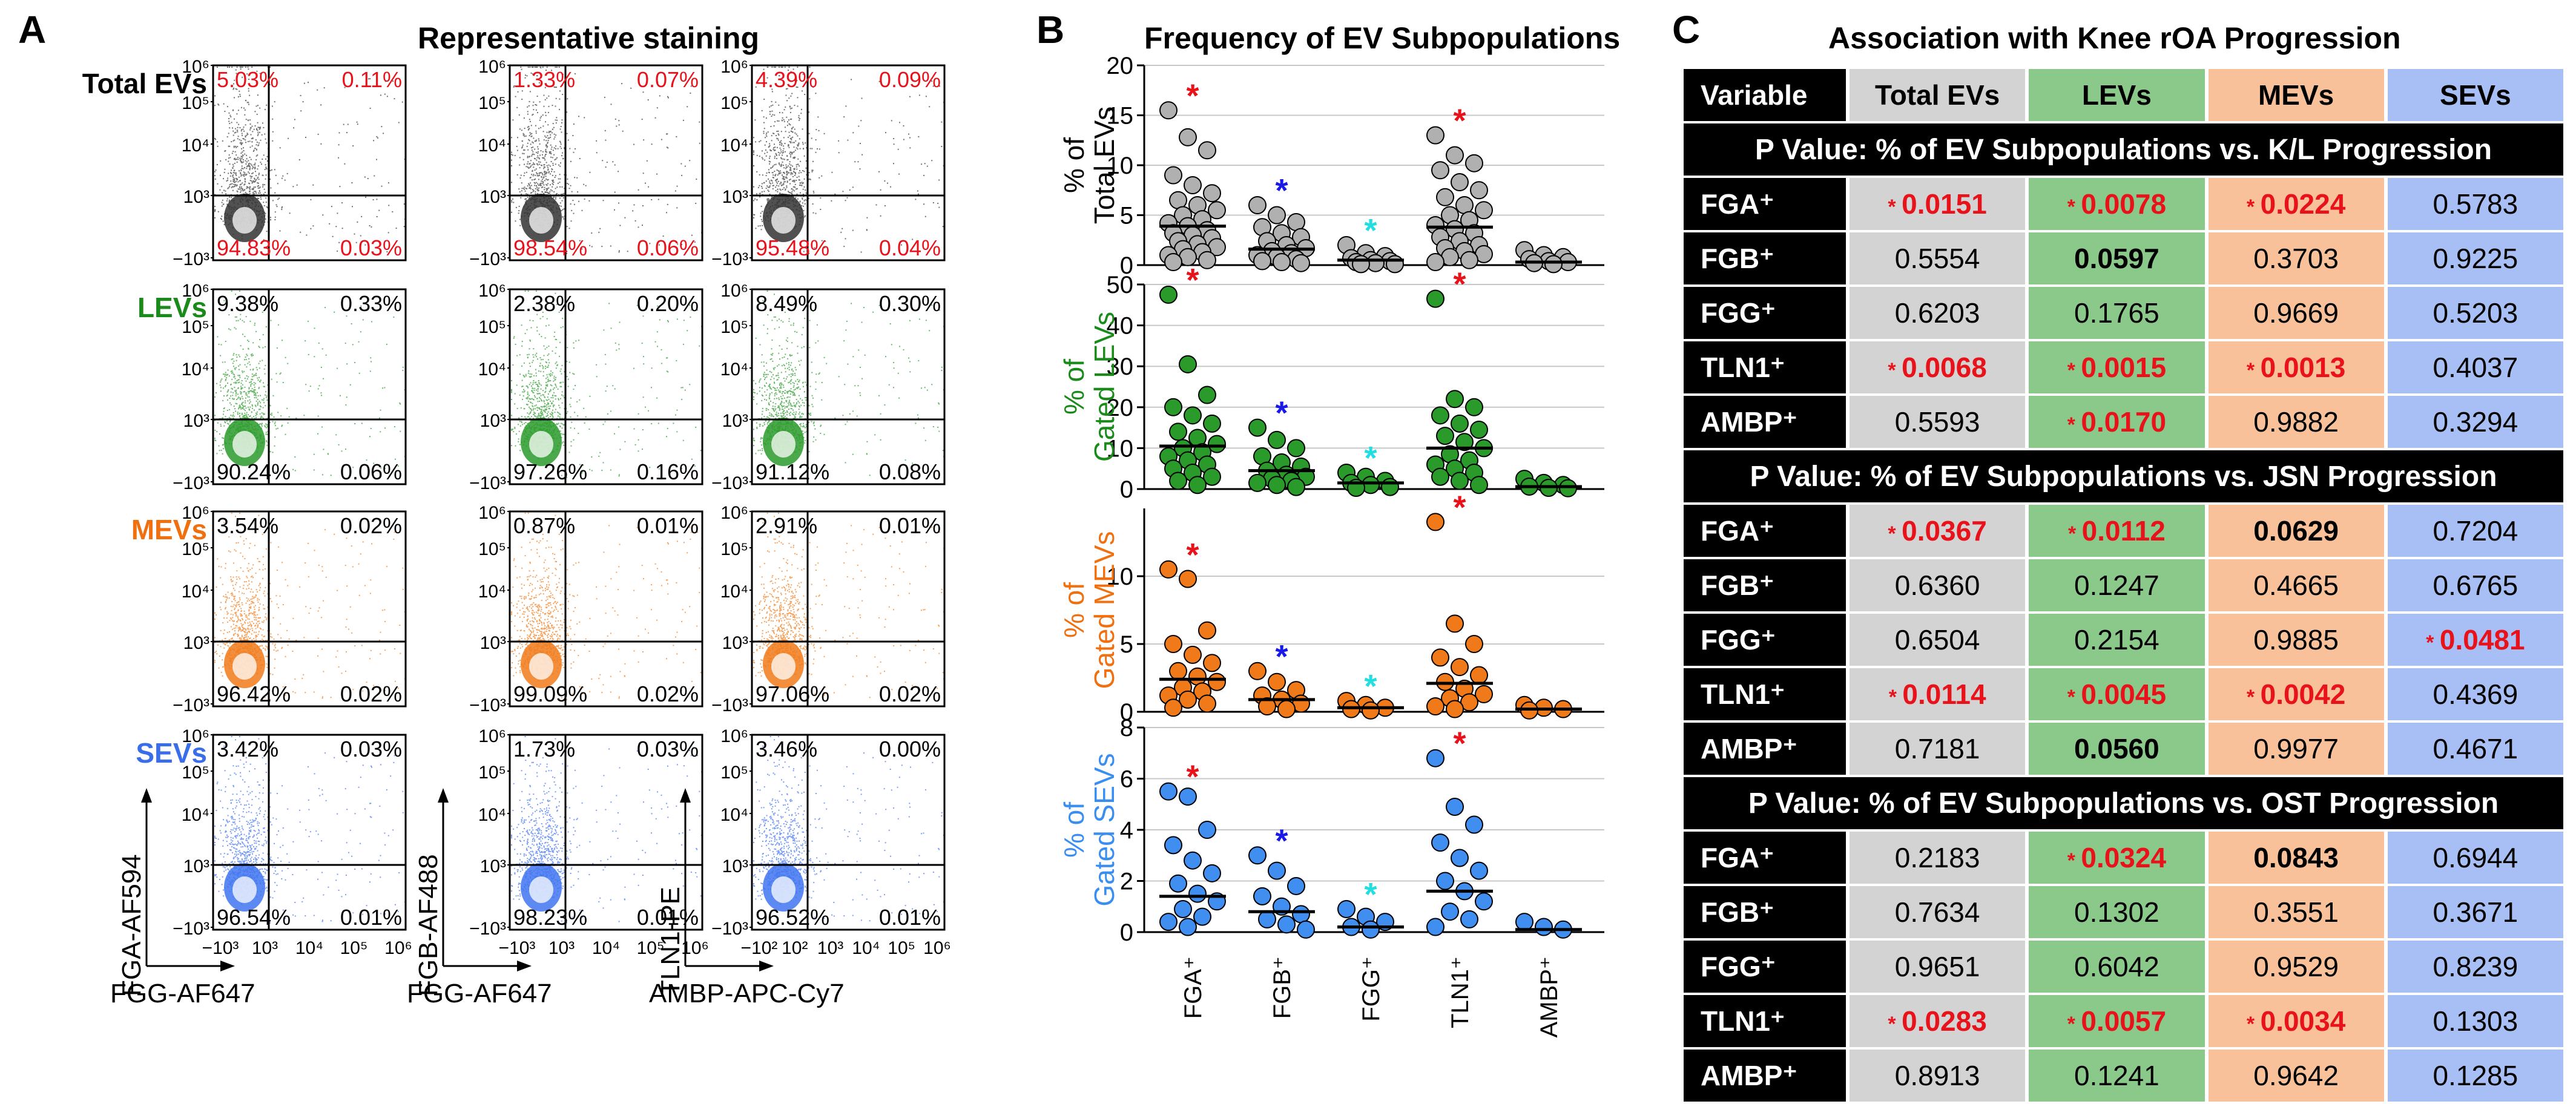 The image size is (2576, 1104). What do you see at coordinates (2475, 912) in the screenshot?
I see `pvalue-cell: 0.3671` at bounding box center [2475, 912].